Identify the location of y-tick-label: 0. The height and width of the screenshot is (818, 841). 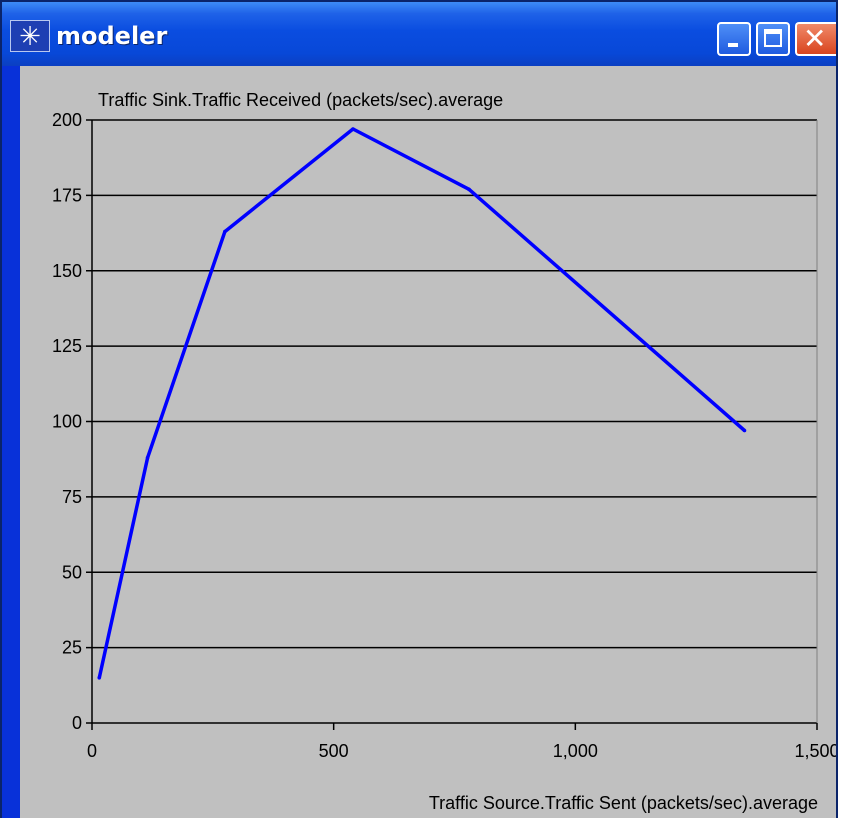
(77, 723).